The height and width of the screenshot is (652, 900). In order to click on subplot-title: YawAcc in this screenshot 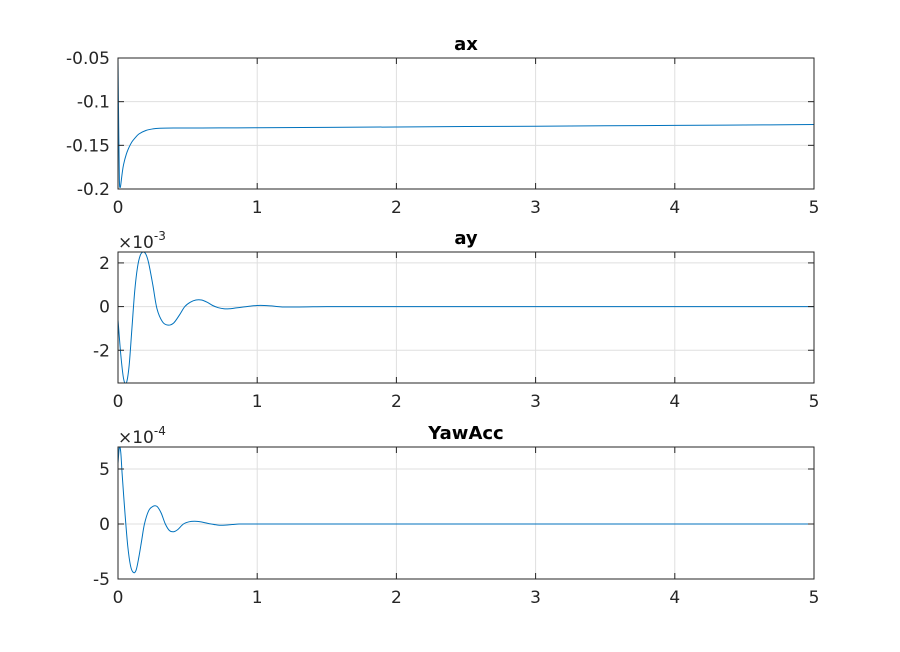, I will do `click(465, 433)`.